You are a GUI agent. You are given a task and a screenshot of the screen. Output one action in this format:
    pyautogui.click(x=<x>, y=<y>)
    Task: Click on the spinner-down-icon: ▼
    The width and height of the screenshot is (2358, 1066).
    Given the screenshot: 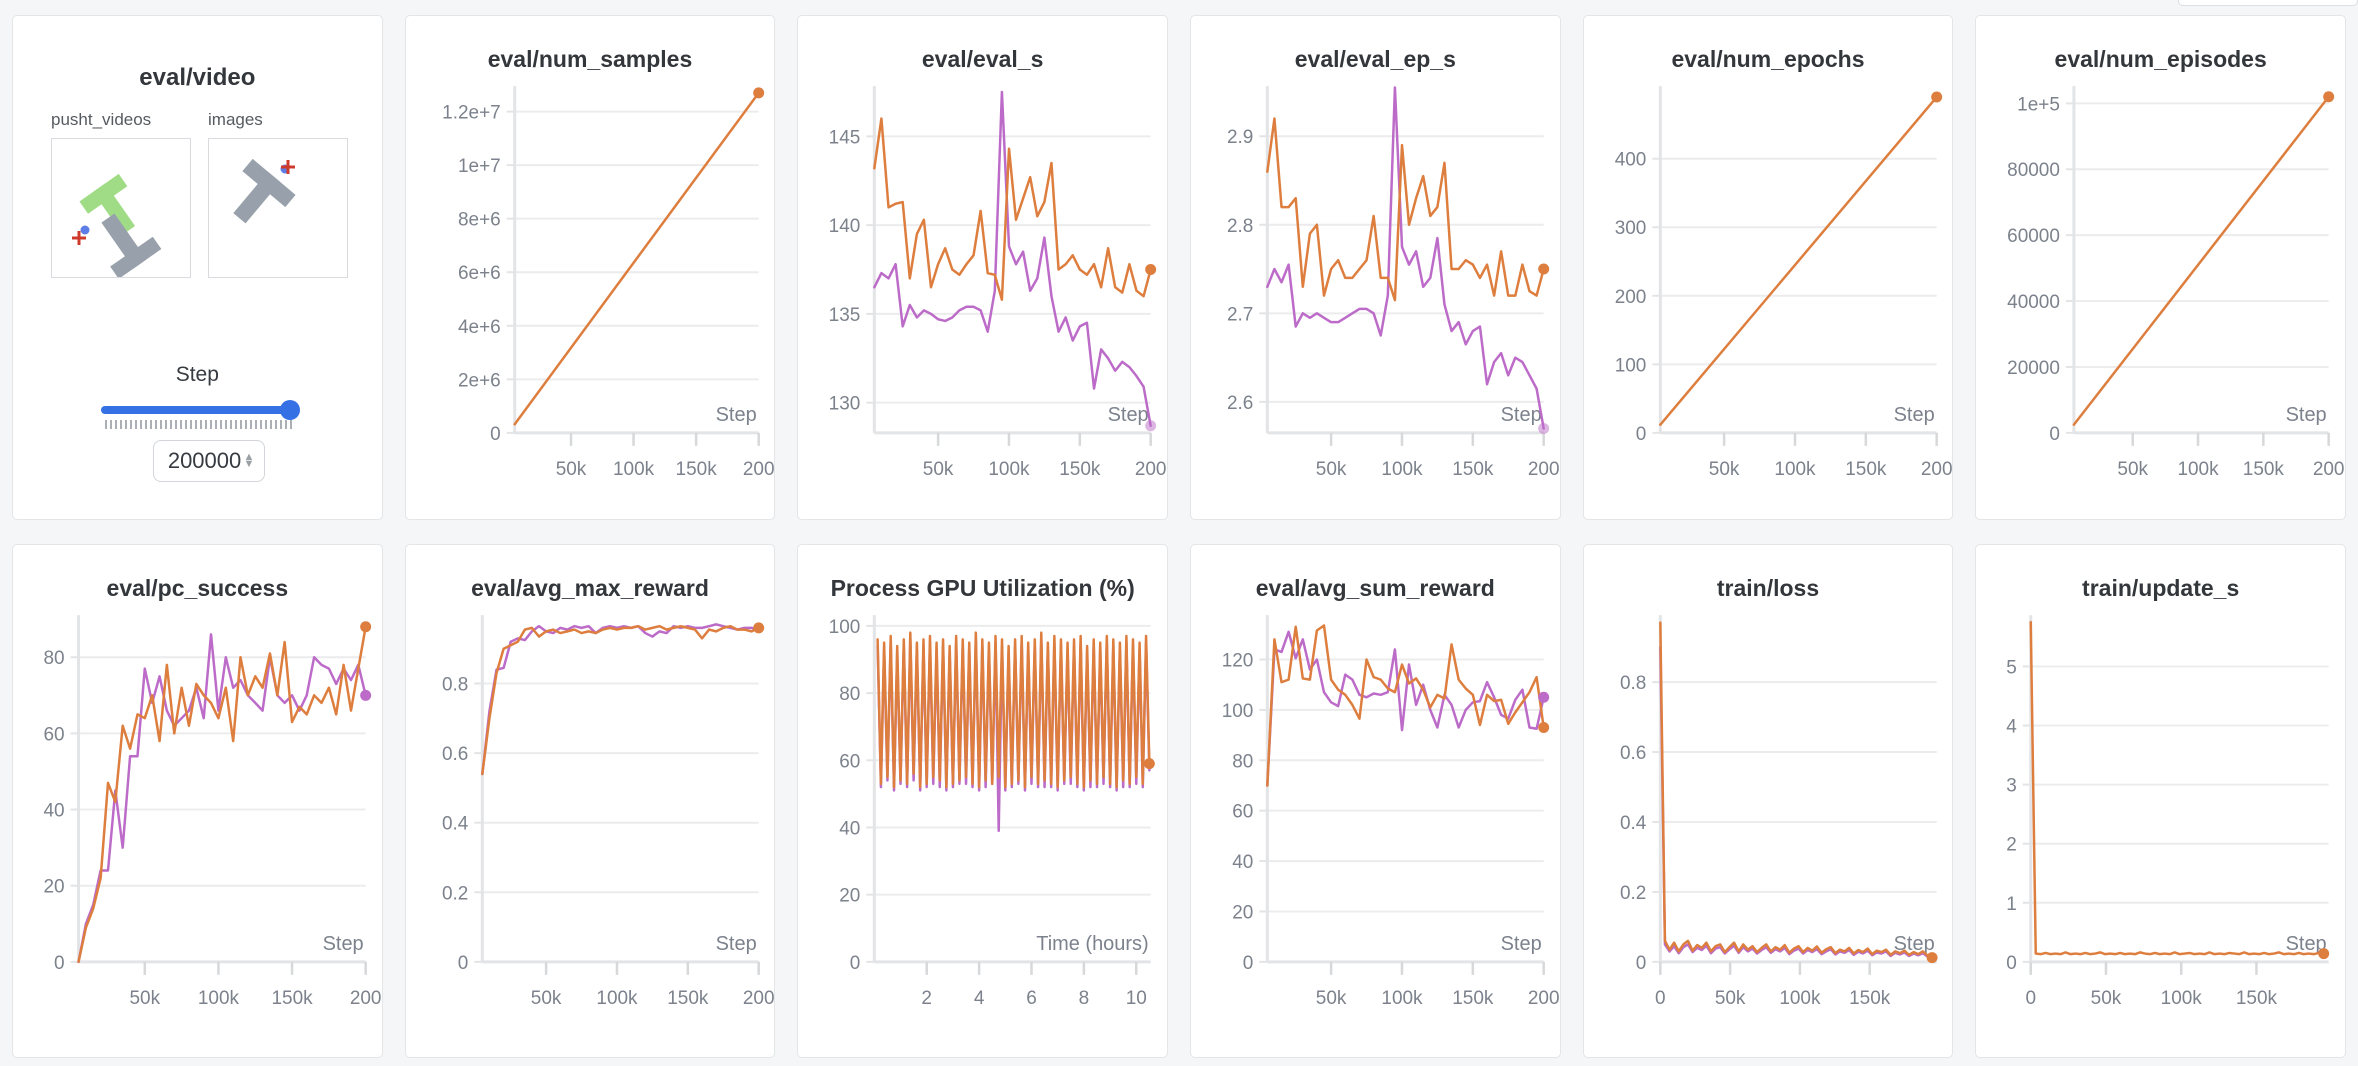 What is the action you would take?
    pyautogui.click(x=249, y=464)
    